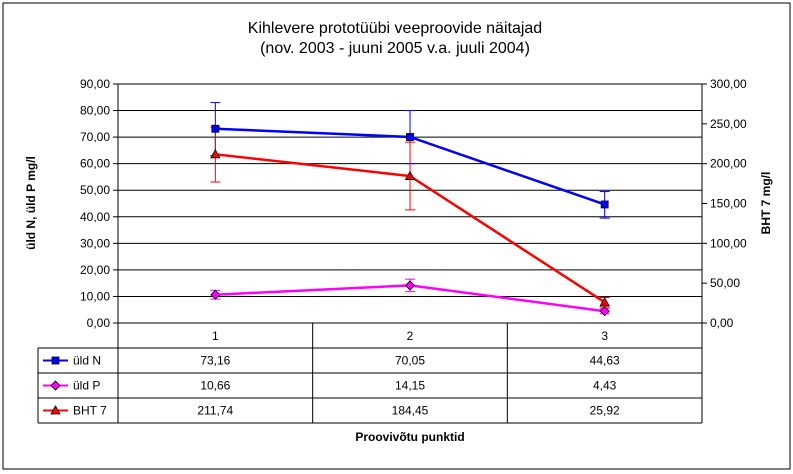  I want to click on y2-tick-label: 200,00, so click(728, 164).